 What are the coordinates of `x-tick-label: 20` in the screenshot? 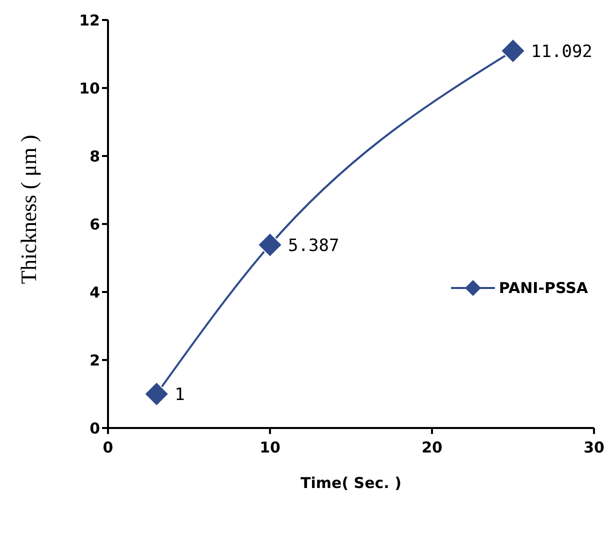 It's located at (432, 447).